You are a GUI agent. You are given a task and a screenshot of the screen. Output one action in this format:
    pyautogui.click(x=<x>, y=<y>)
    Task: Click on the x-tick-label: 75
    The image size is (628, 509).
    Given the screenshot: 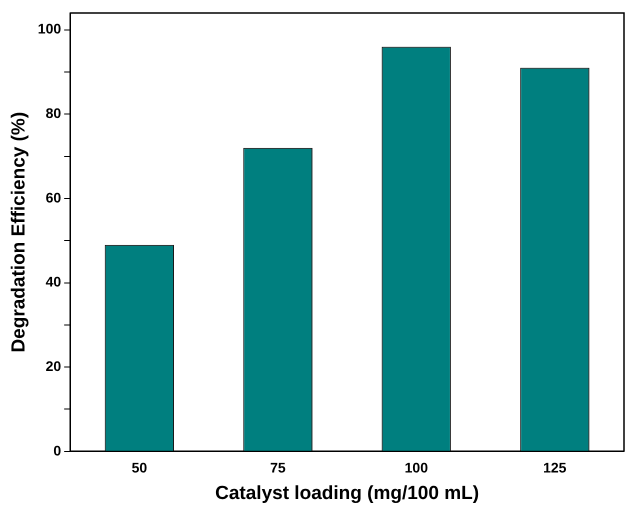 What is the action you would take?
    pyautogui.click(x=278, y=468)
    